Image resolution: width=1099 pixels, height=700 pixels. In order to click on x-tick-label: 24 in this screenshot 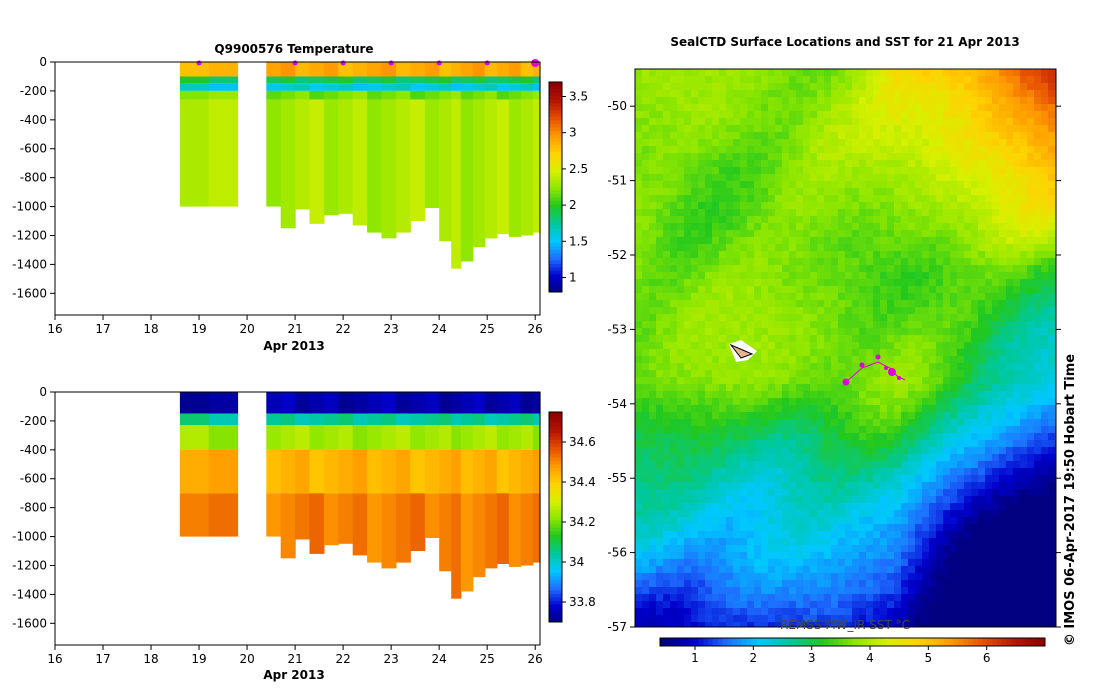, I will do `click(439, 659)`.